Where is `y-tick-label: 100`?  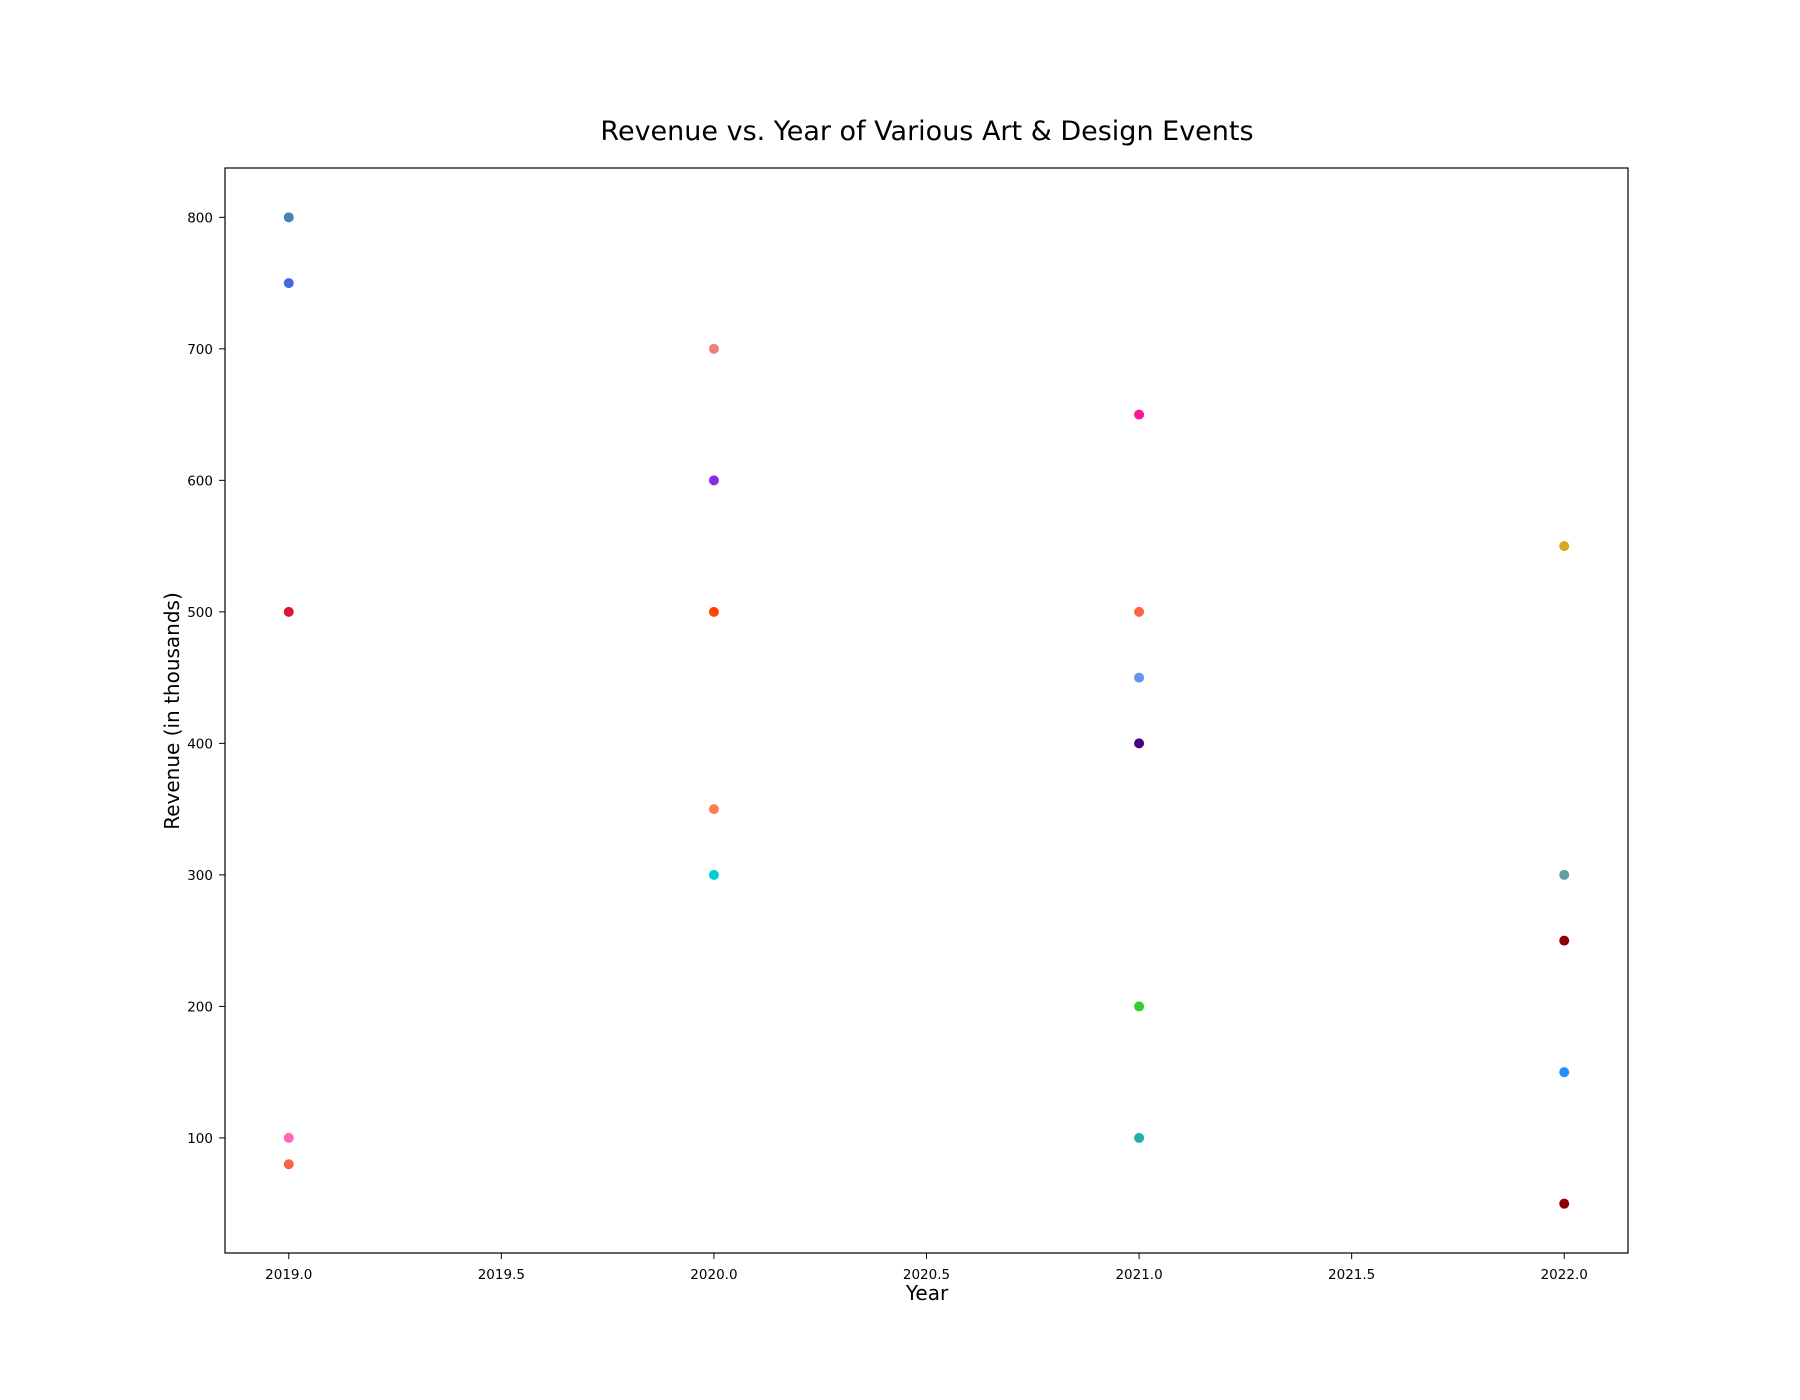 y-tick-label: 100 is located at coordinates (200, 1139).